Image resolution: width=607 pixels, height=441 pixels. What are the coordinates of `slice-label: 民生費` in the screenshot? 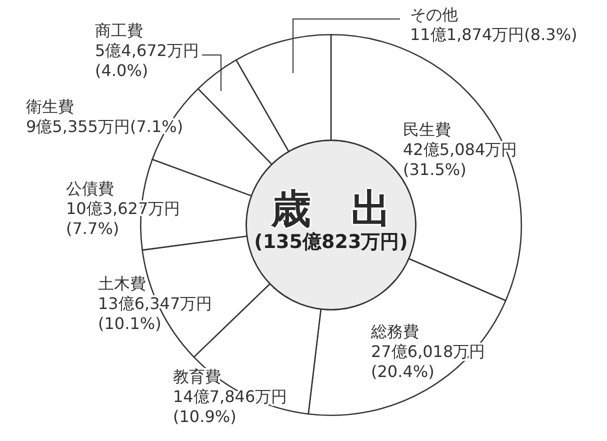 It's located at (427, 130).